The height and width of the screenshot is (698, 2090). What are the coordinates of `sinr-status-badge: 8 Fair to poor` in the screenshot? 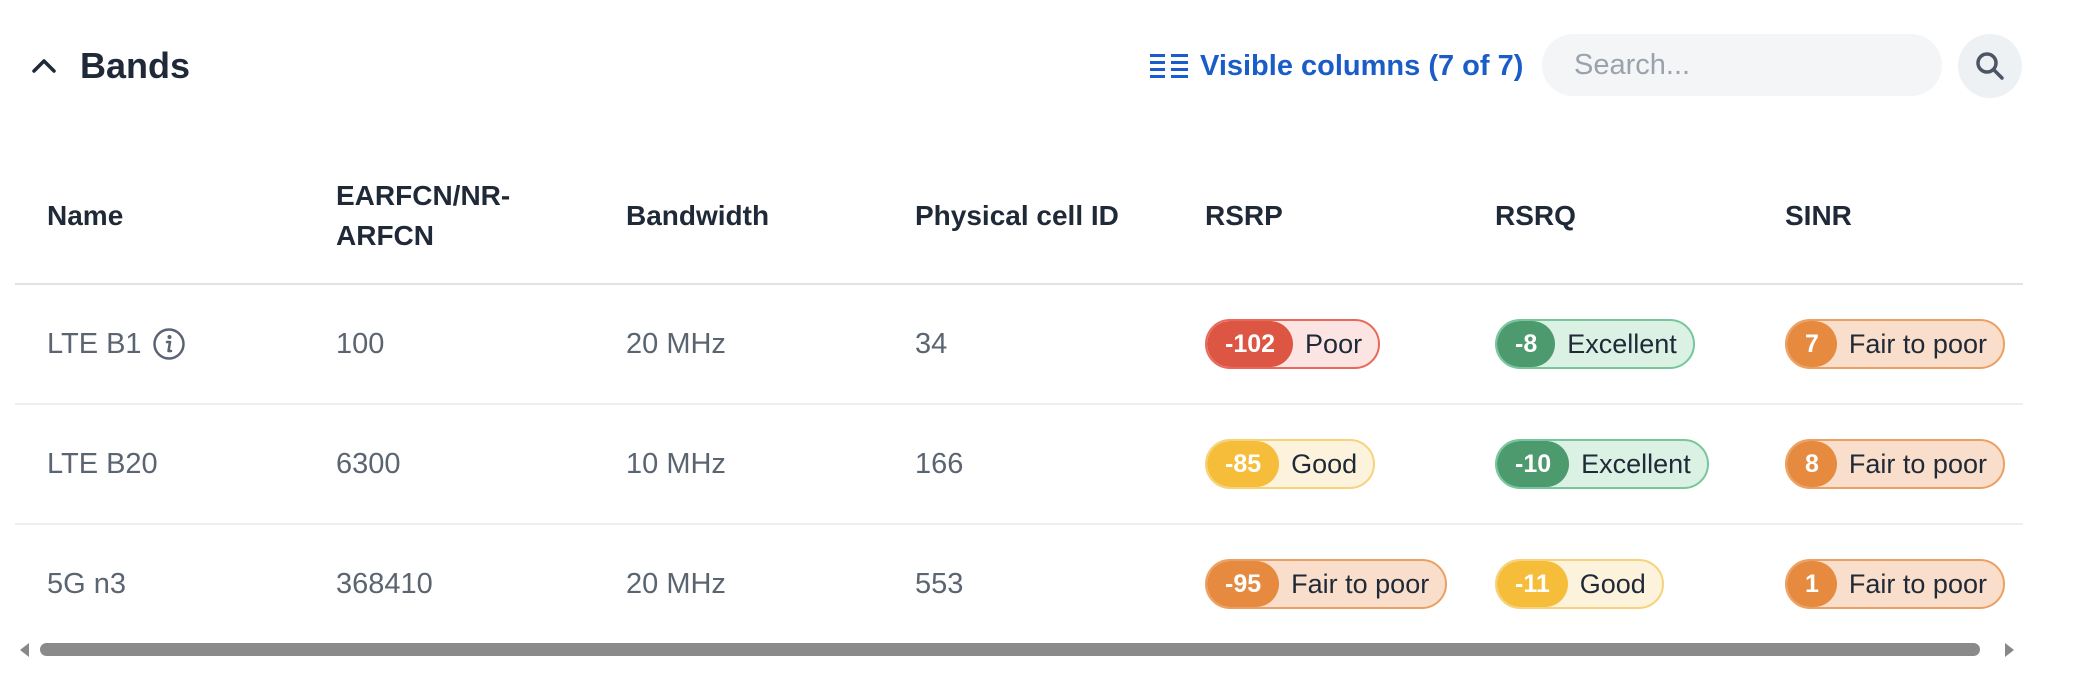 It's located at (1895, 464).